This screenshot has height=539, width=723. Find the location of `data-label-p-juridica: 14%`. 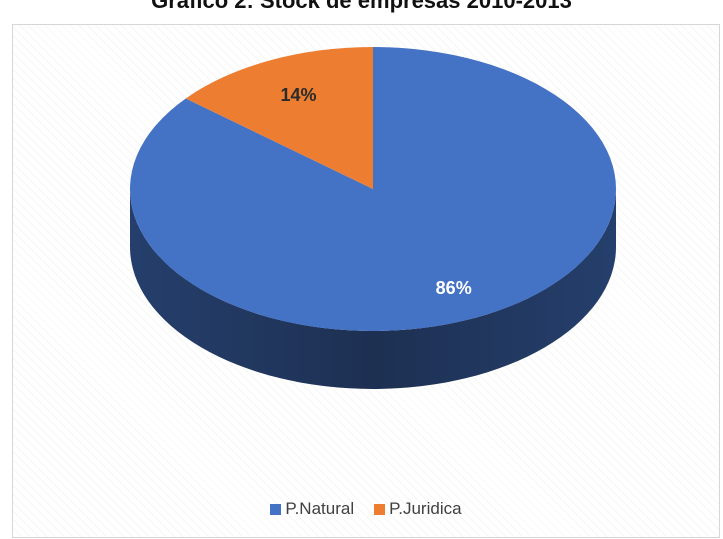

data-label-p-juridica: 14% is located at coordinates (298, 95).